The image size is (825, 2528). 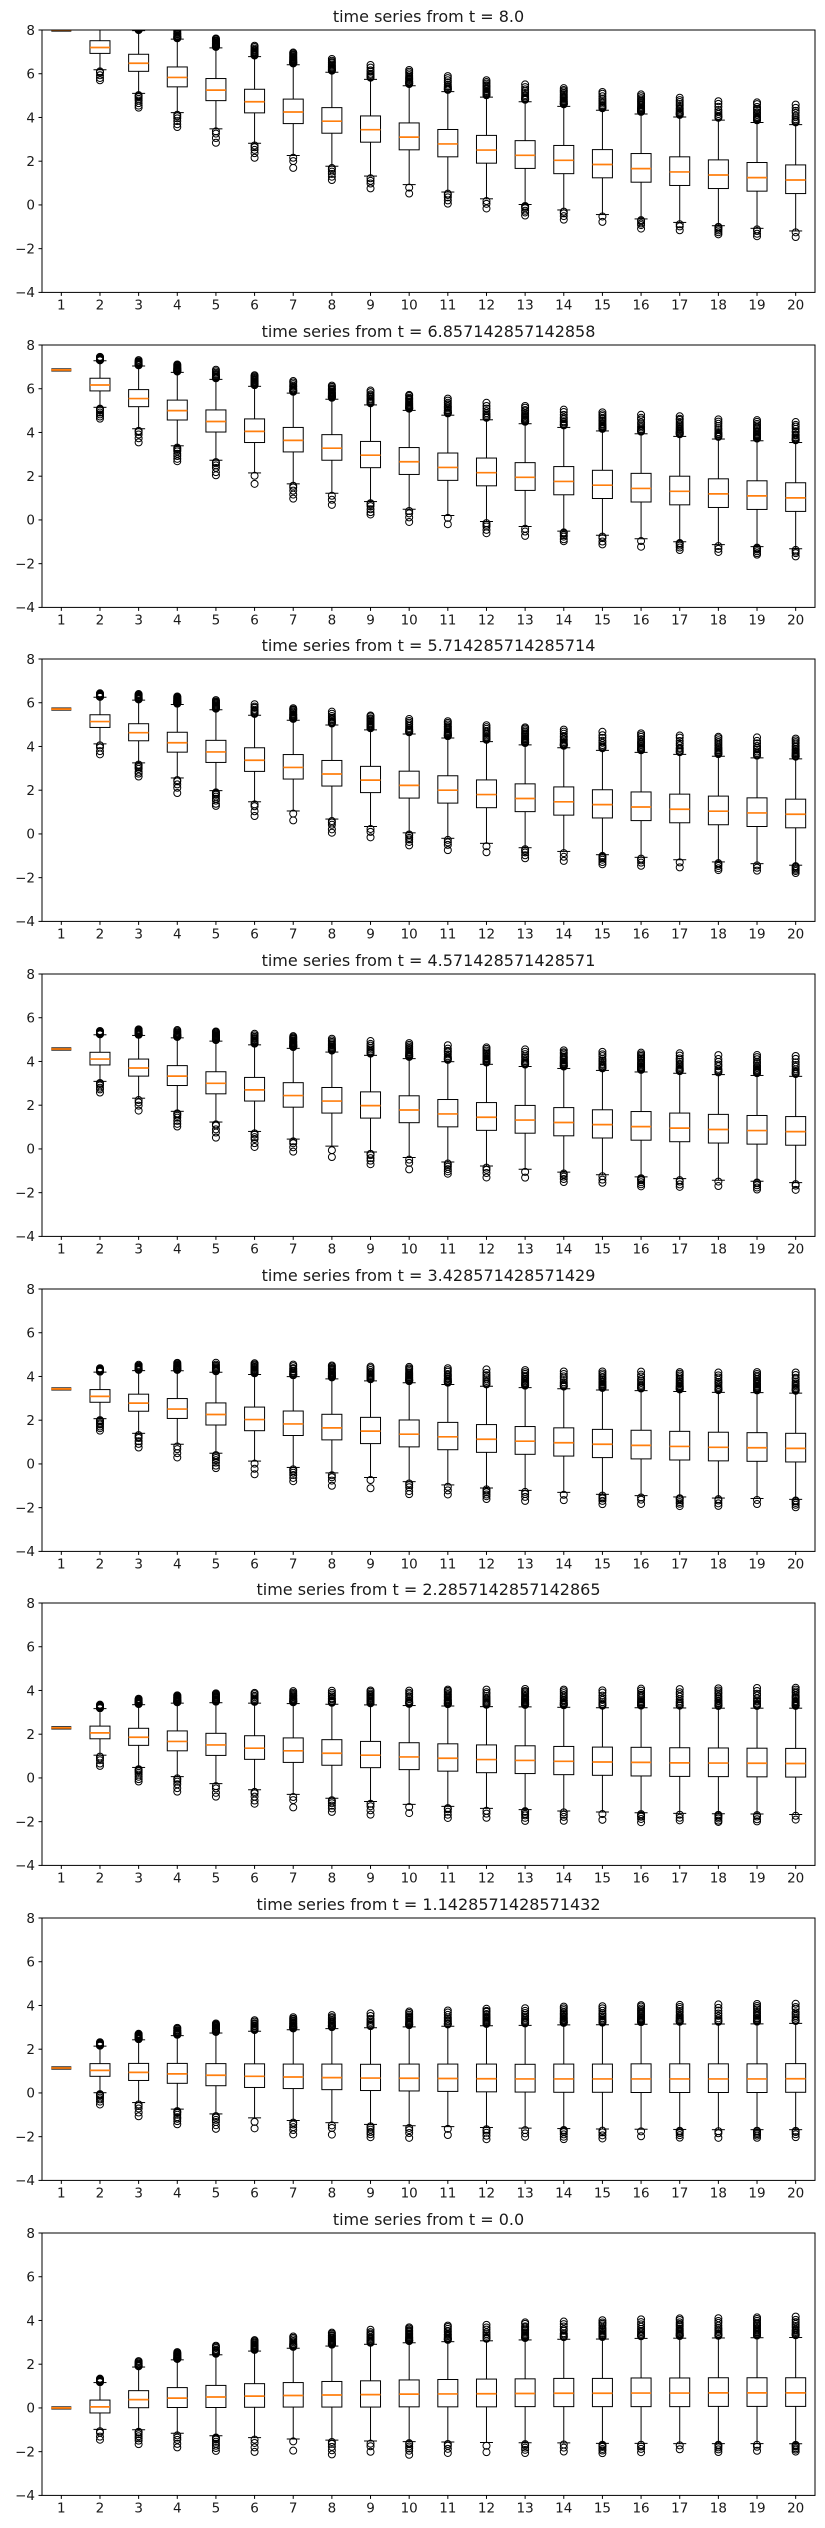 I want to click on x-tick-label: 15, so click(x=602, y=2193).